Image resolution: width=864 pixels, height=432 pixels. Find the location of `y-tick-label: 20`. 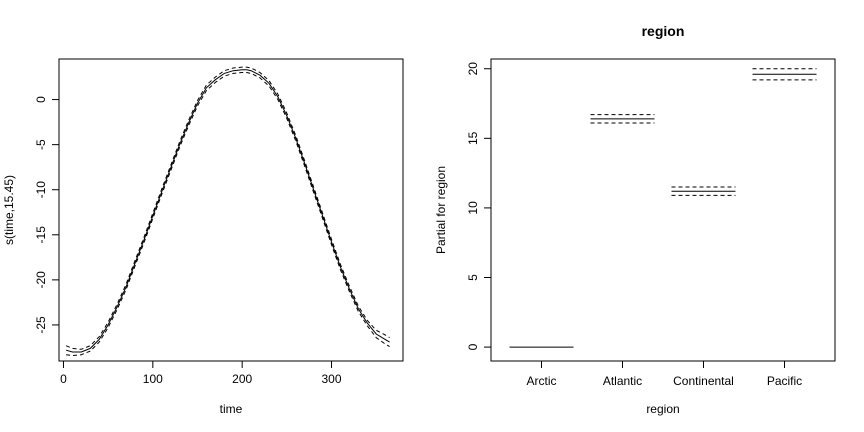

y-tick-label: 20 is located at coordinates (473, 69).